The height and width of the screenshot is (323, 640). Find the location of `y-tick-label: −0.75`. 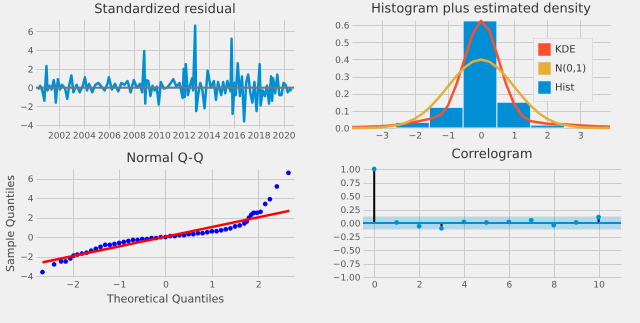

y-tick-label: −0.75 is located at coordinates (346, 265).